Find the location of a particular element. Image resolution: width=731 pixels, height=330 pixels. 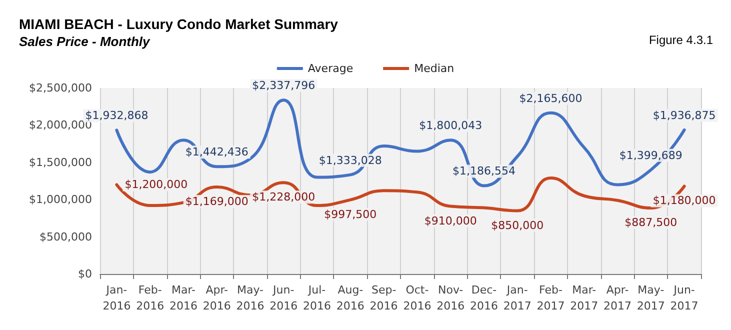

x-tick-label: Nov- 2016 is located at coordinates (450, 298).